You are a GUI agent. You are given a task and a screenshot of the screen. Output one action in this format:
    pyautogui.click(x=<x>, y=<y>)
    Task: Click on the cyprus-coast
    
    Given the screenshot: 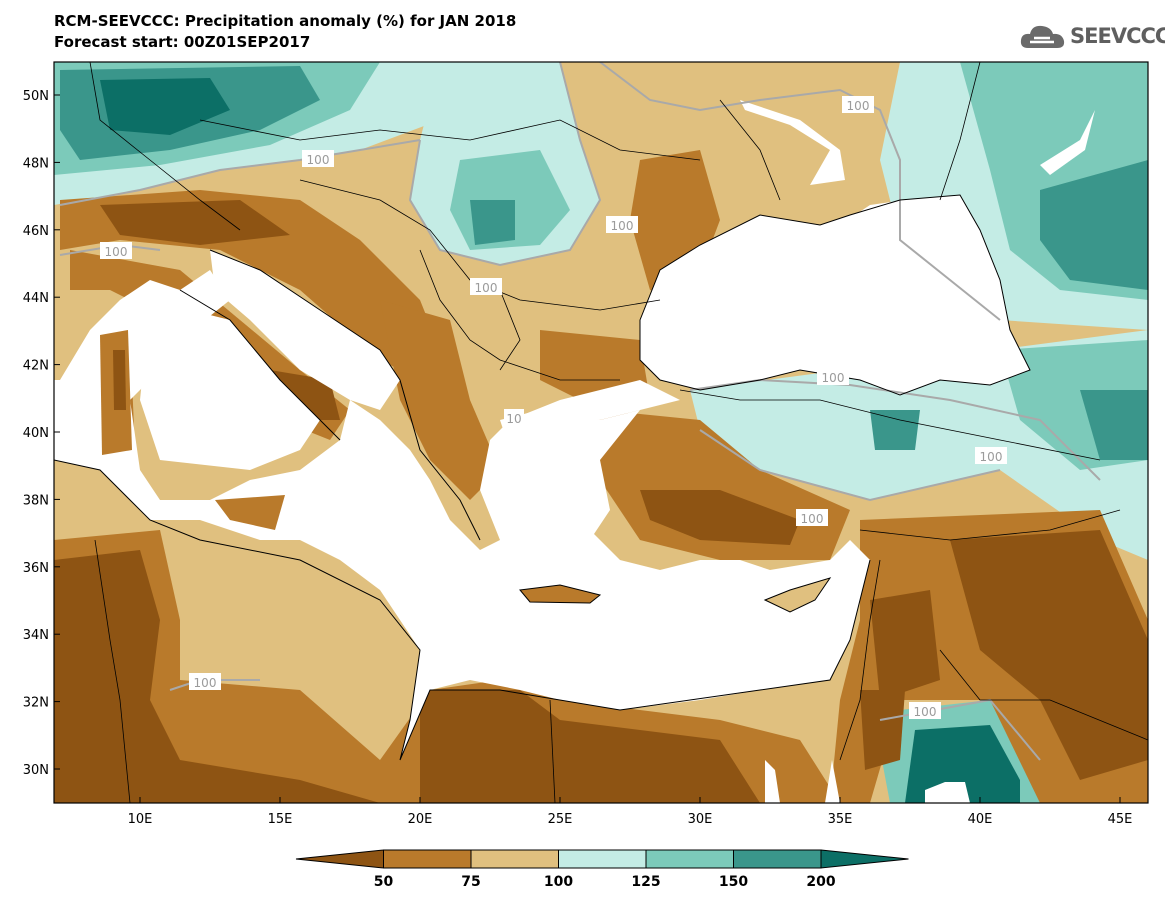 What is the action you would take?
    pyautogui.click(x=797, y=595)
    